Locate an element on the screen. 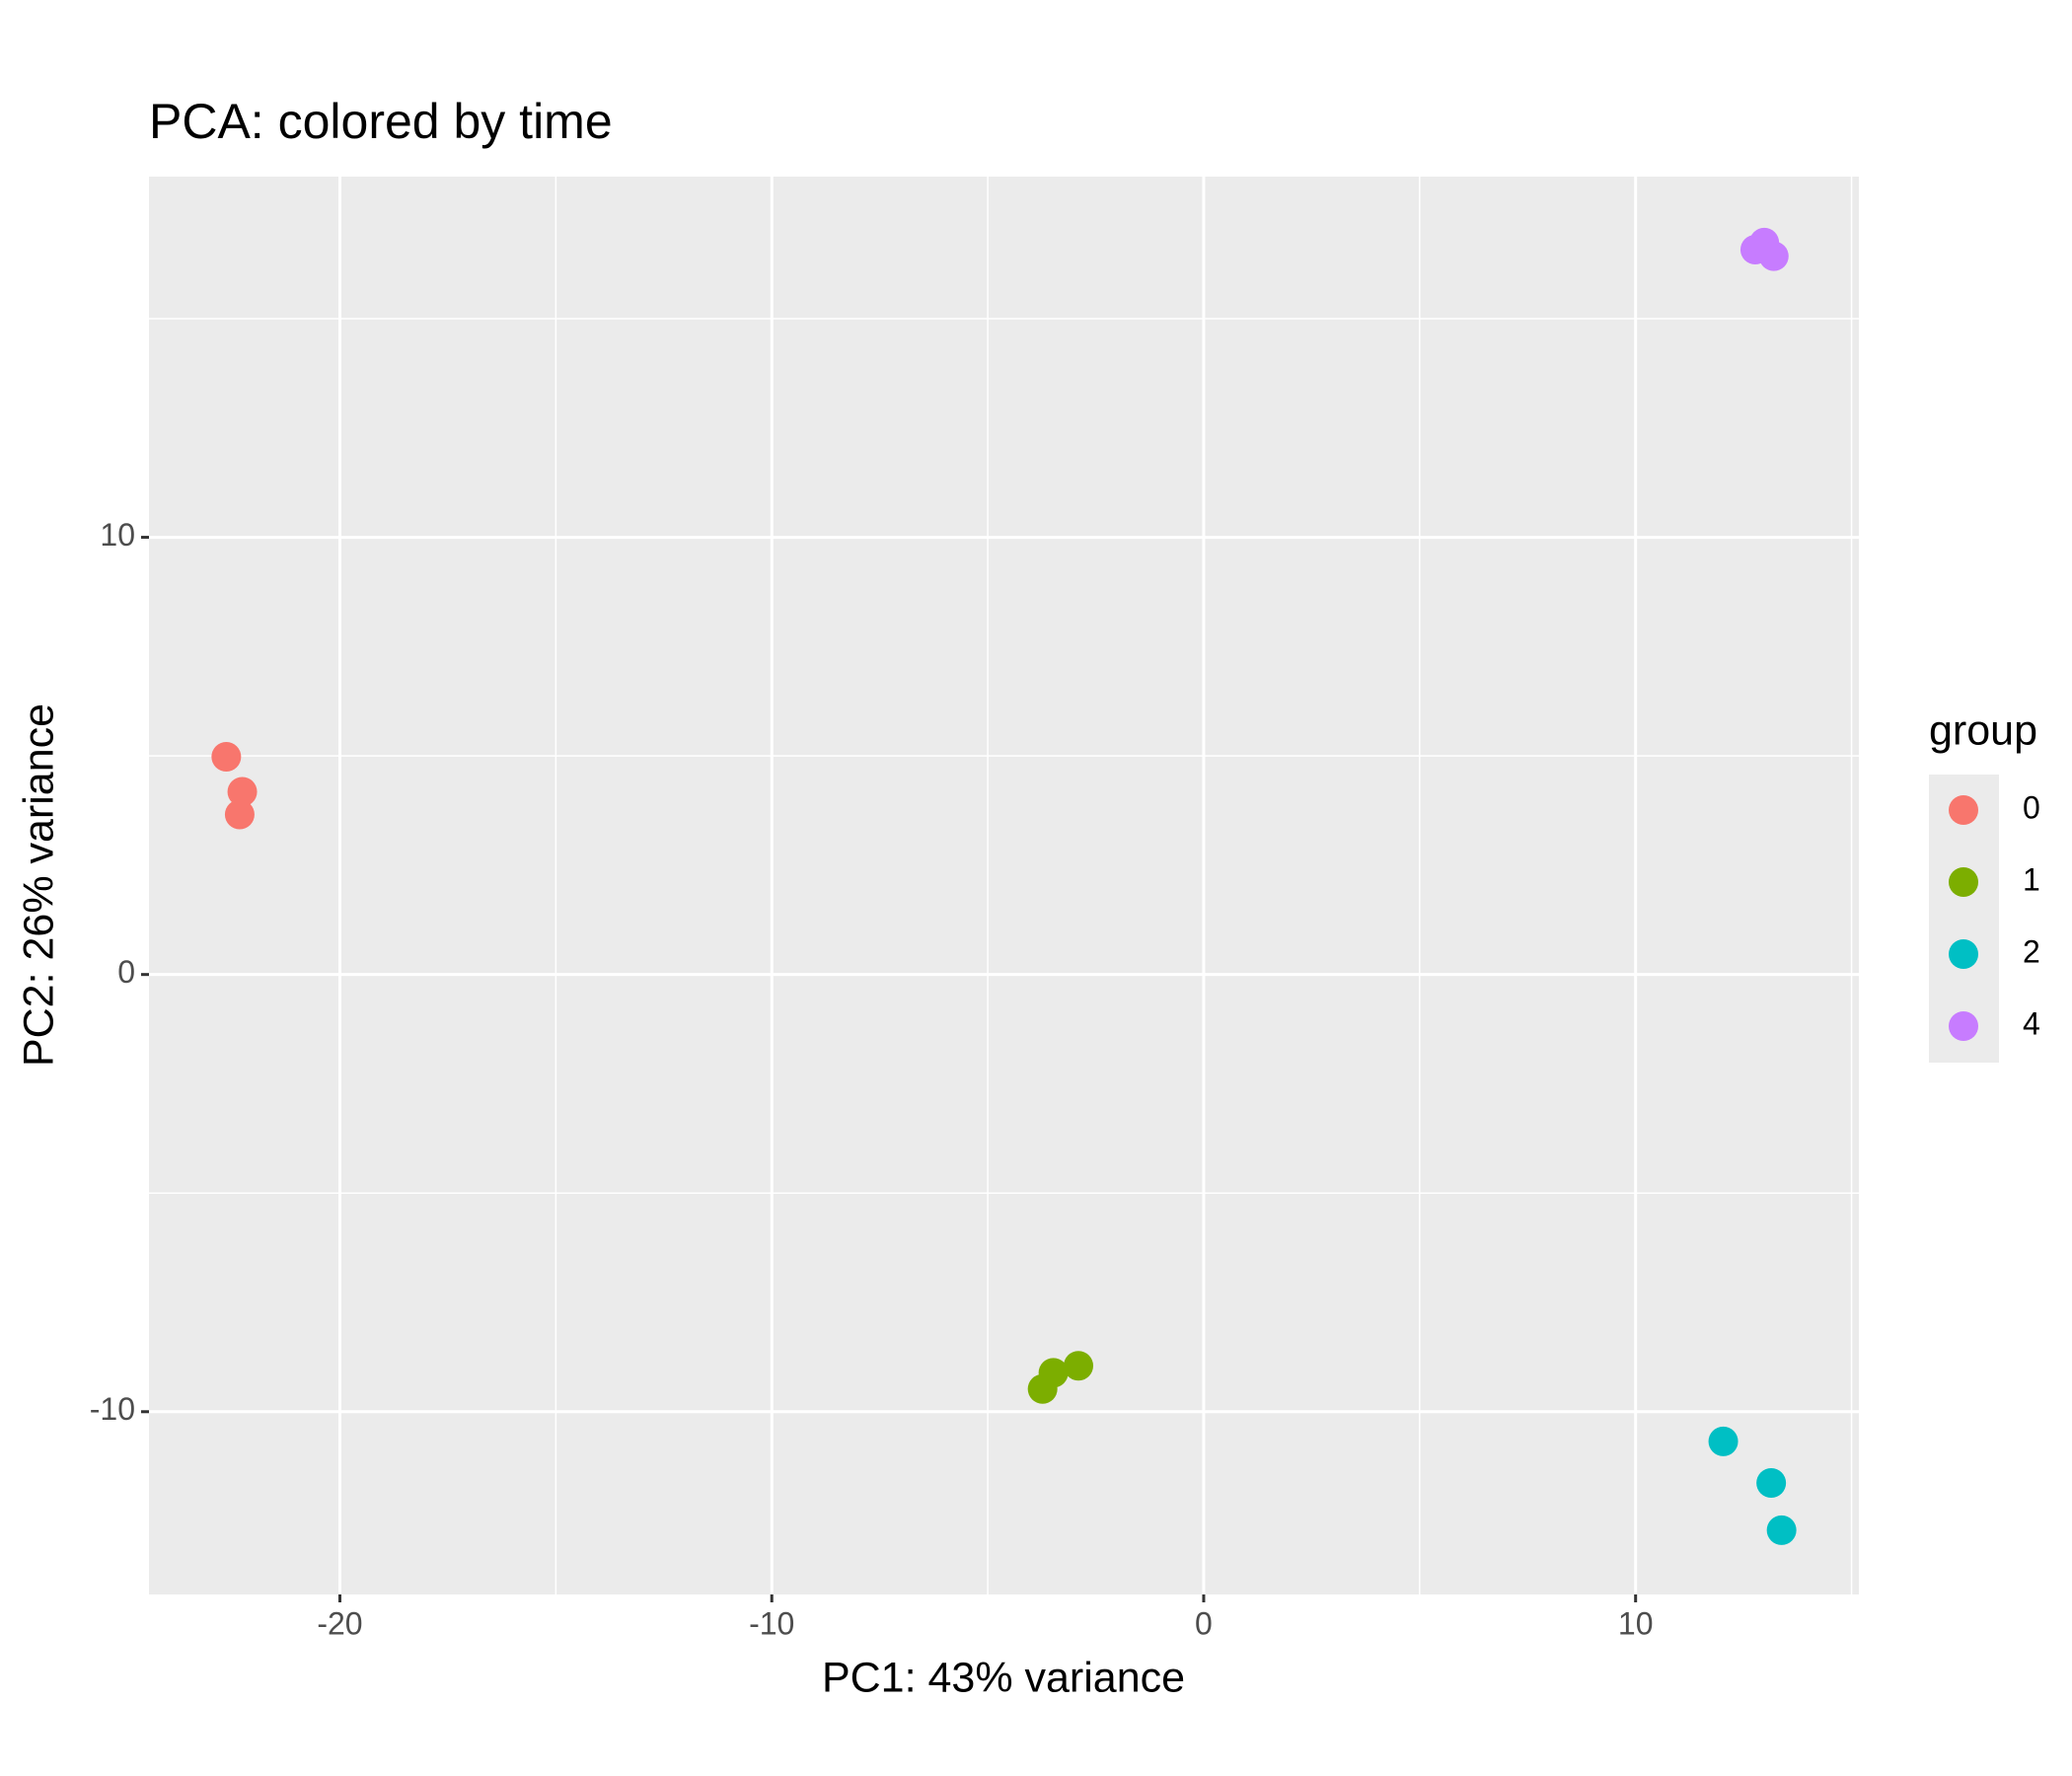  x-tick-label: 10 is located at coordinates (1636, 1623).